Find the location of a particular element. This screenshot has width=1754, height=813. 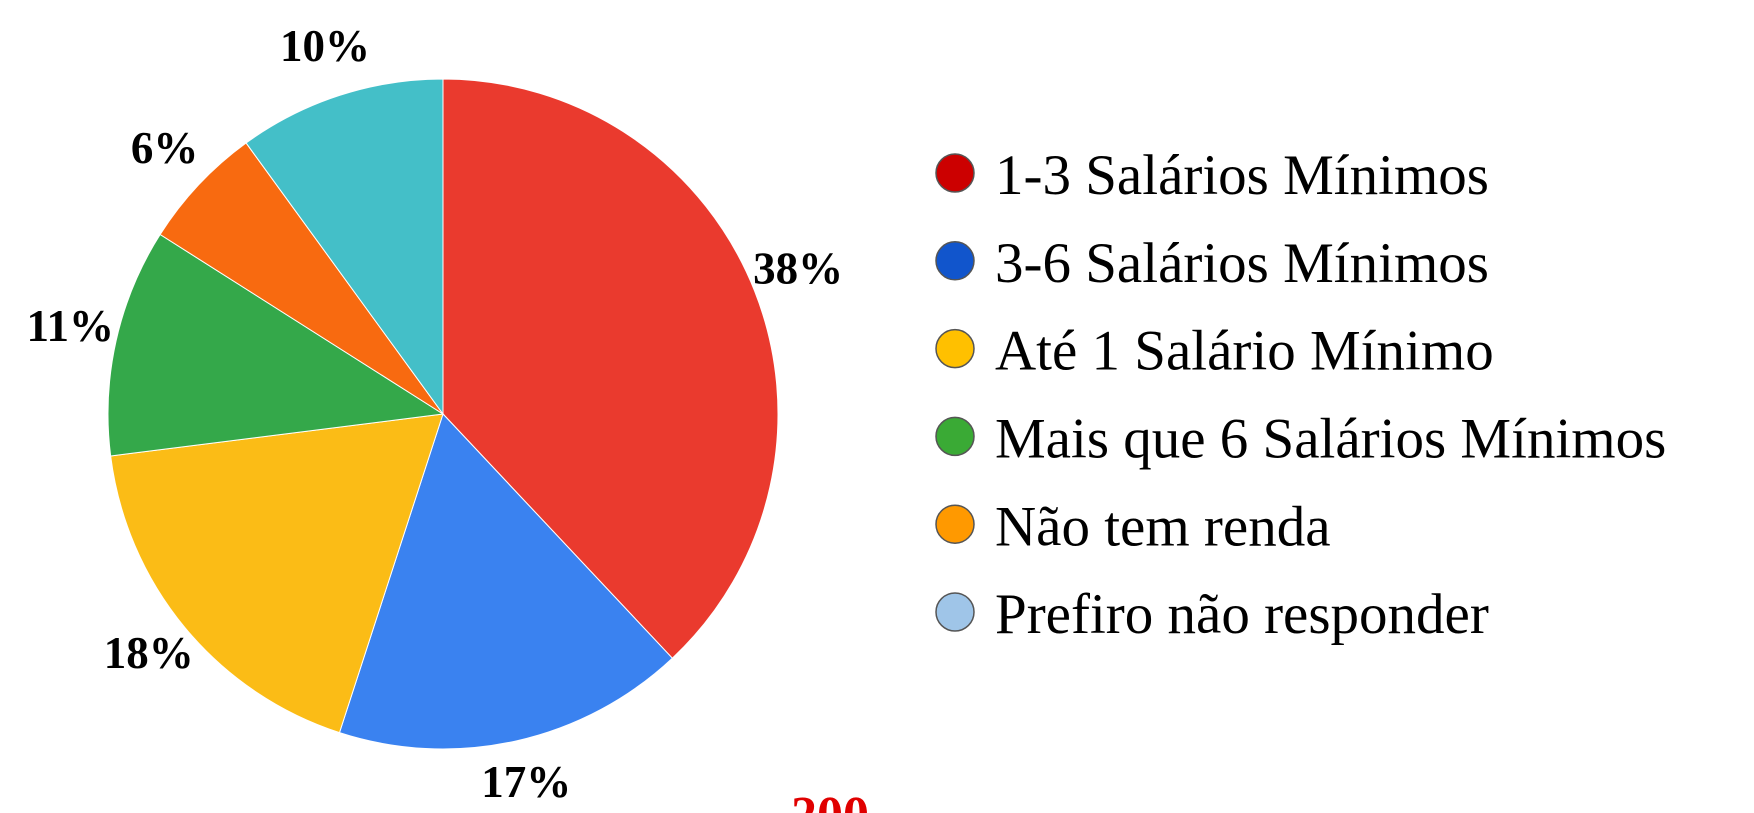

data-label: 6% is located at coordinates (165, 148).